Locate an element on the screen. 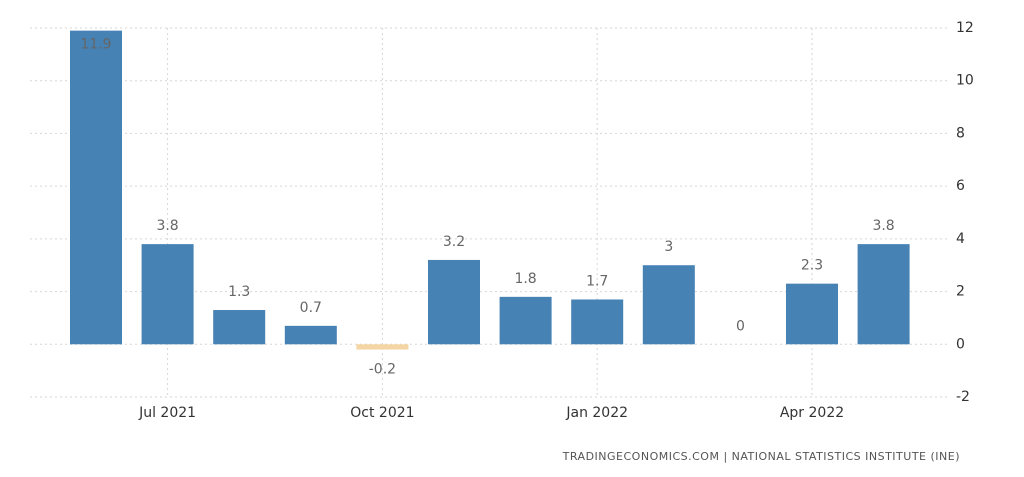 This screenshot has height=477, width=1024. x-tick-label: Apr 2022 is located at coordinates (812, 413).